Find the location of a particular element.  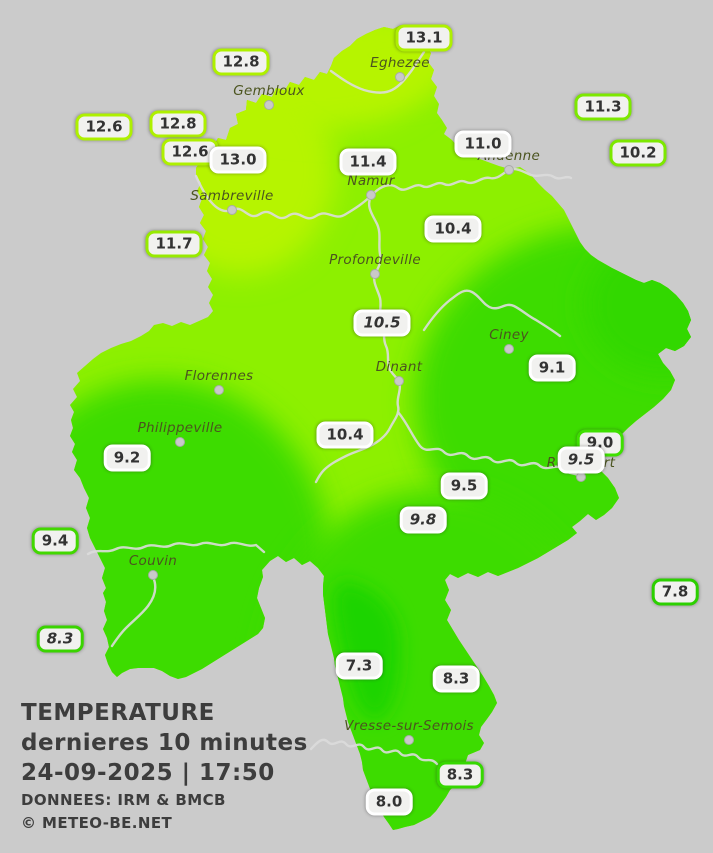

copyright-line: © METEO-BE.NET is located at coordinates (97, 823).